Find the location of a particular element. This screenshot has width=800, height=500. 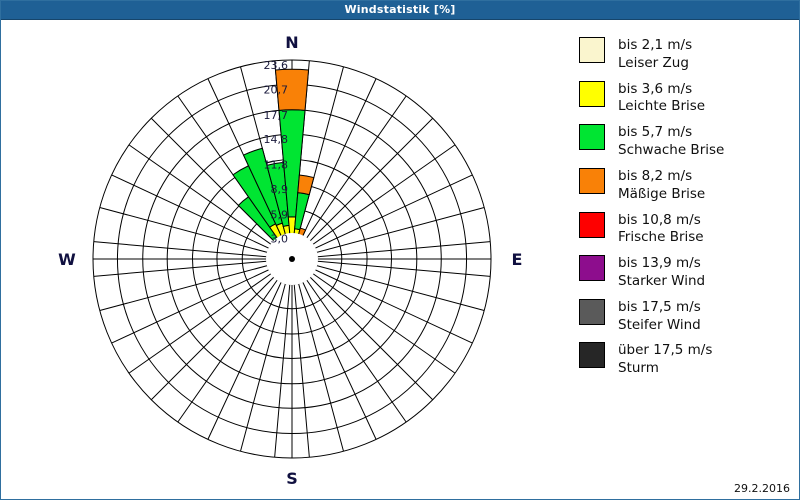

compass-label-south: S is located at coordinates (292, 478).